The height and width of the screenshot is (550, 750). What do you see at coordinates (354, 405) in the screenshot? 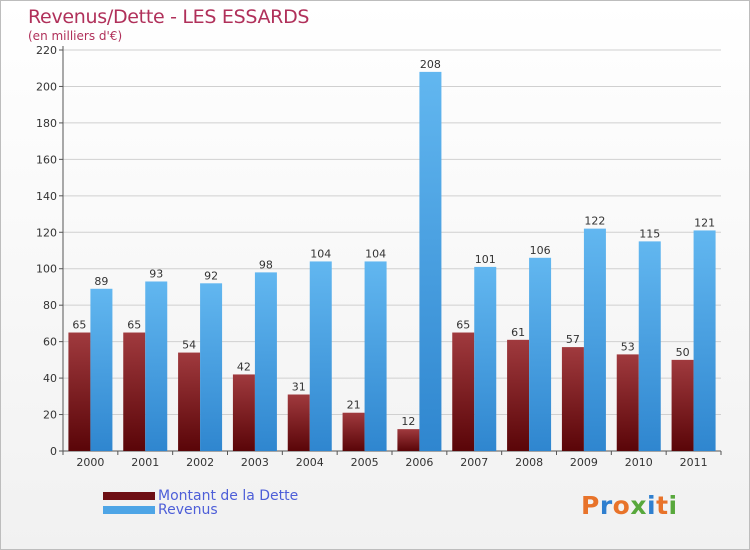
I see `data-label-dette: 21` at bounding box center [354, 405].